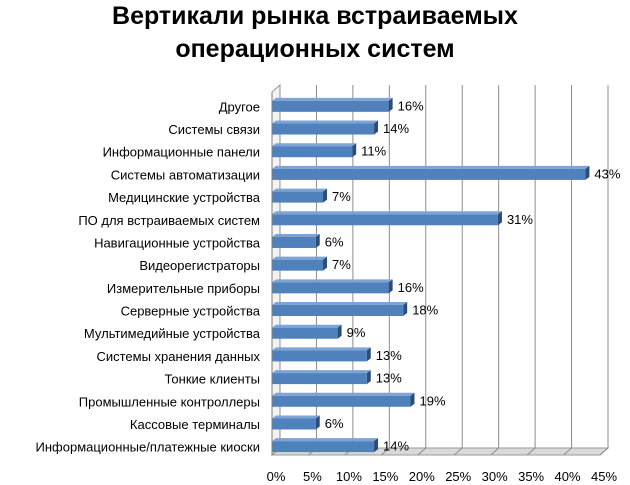  What do you see at coordinates (432, 400) in the screenshot?
I see `data-label: 19%` at bounding box center [432, 400].